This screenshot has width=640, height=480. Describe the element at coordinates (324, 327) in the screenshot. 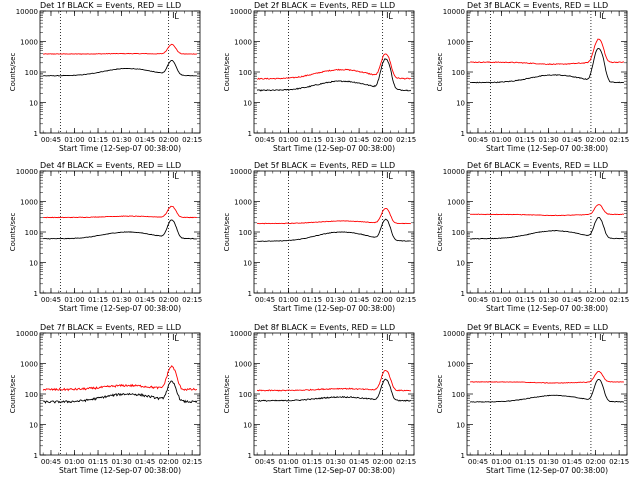

I see `panel-title: Det 8f BLACK = Events, RED = LLD` at that location.